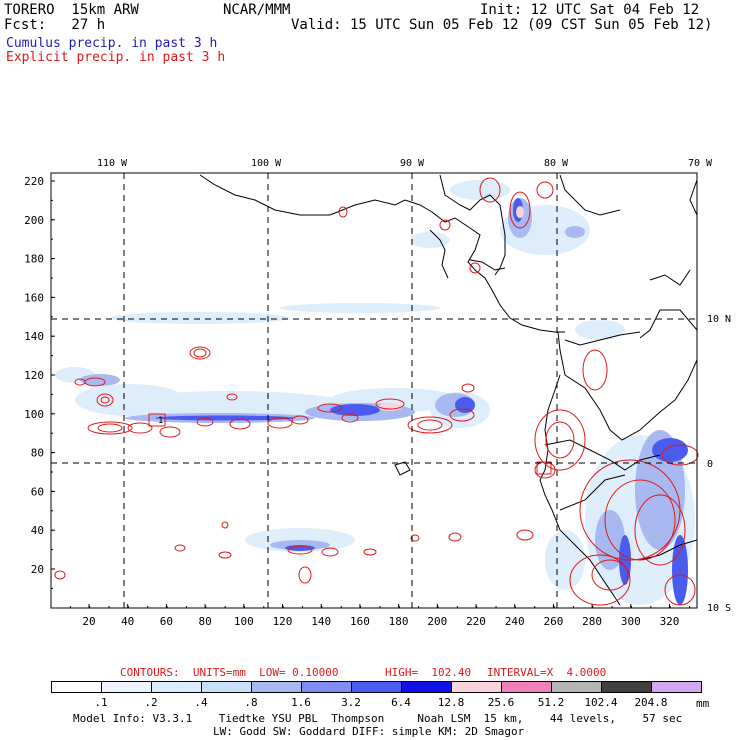 The image size is (740, 740). I want to click on explicit-label: Explicit precip. in past 3 h, so click(116, 57).